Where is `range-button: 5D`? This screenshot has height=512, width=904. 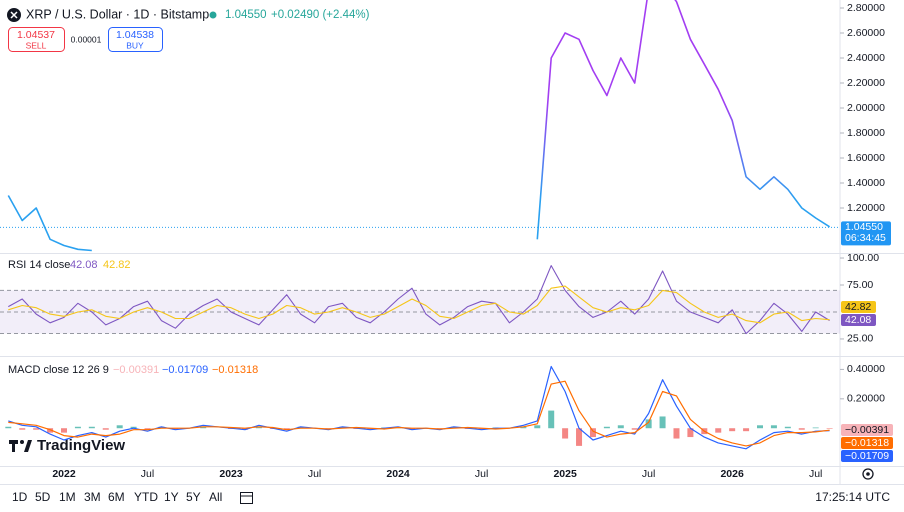
range-button: 5D is located at coordinates (43, 497).